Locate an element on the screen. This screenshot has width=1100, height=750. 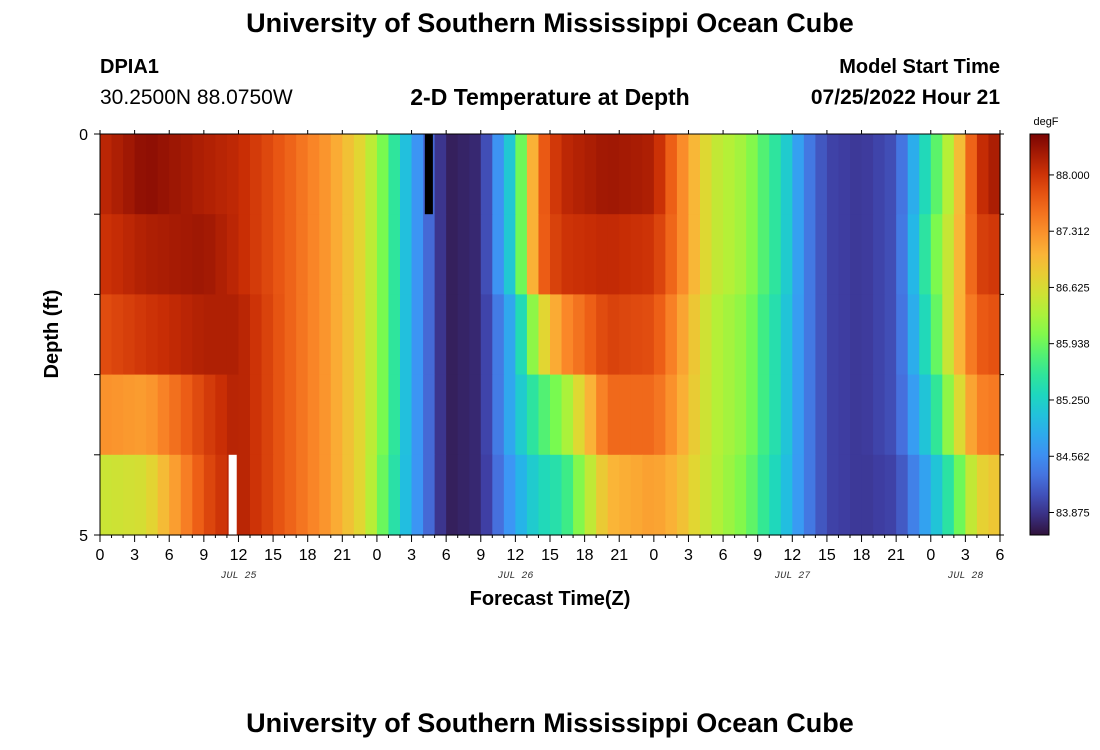
chart-subtitle: 2-D Temperature at Depth is located at coordinates (550, 97).